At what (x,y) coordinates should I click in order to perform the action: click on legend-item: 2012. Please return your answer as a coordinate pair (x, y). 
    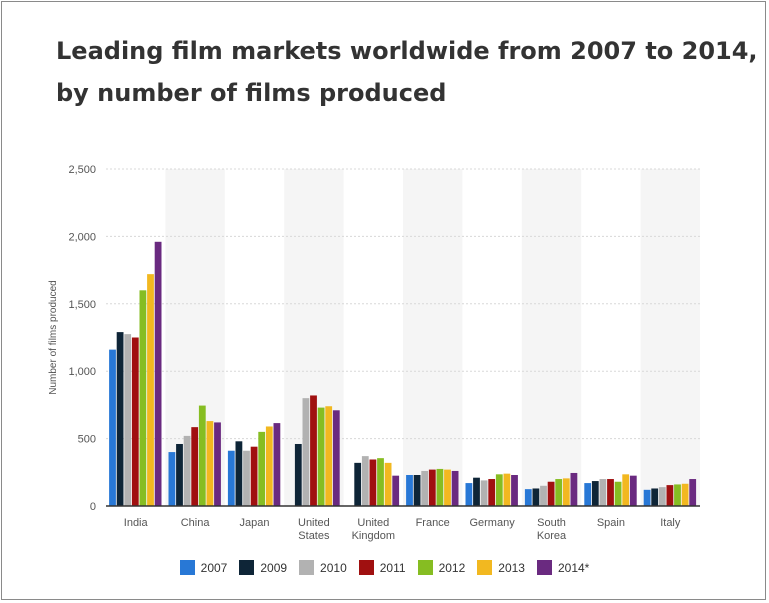
    Looking at the image, I should click on (441, 568).